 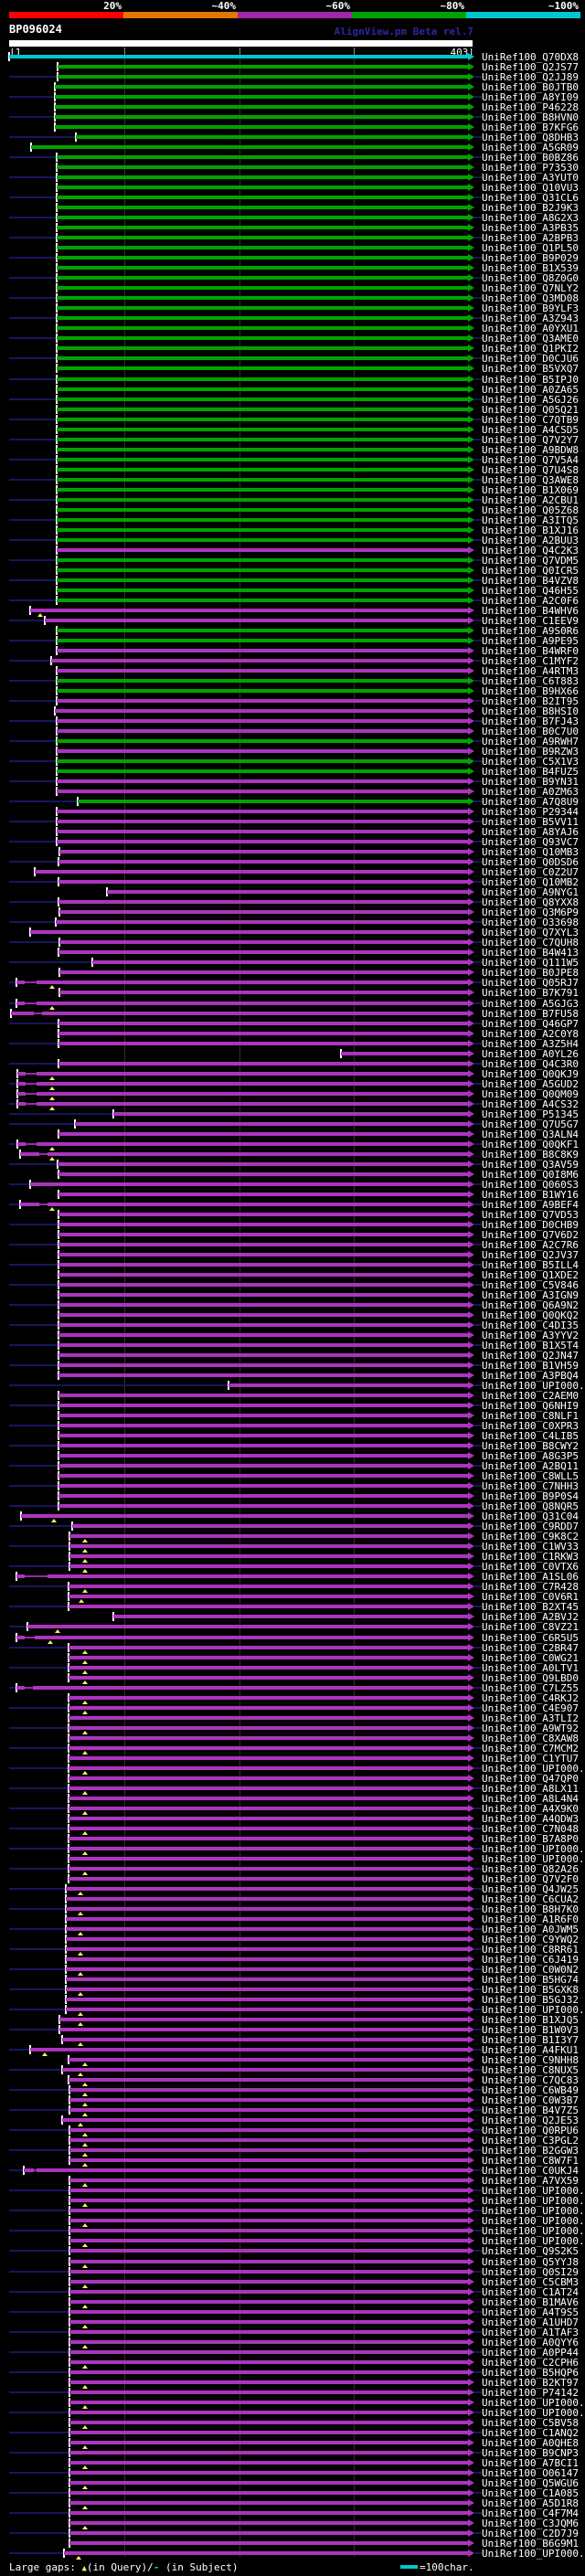 I want to click on hit-label: UniRef100_B9YN31, so click(x=531, y=782).